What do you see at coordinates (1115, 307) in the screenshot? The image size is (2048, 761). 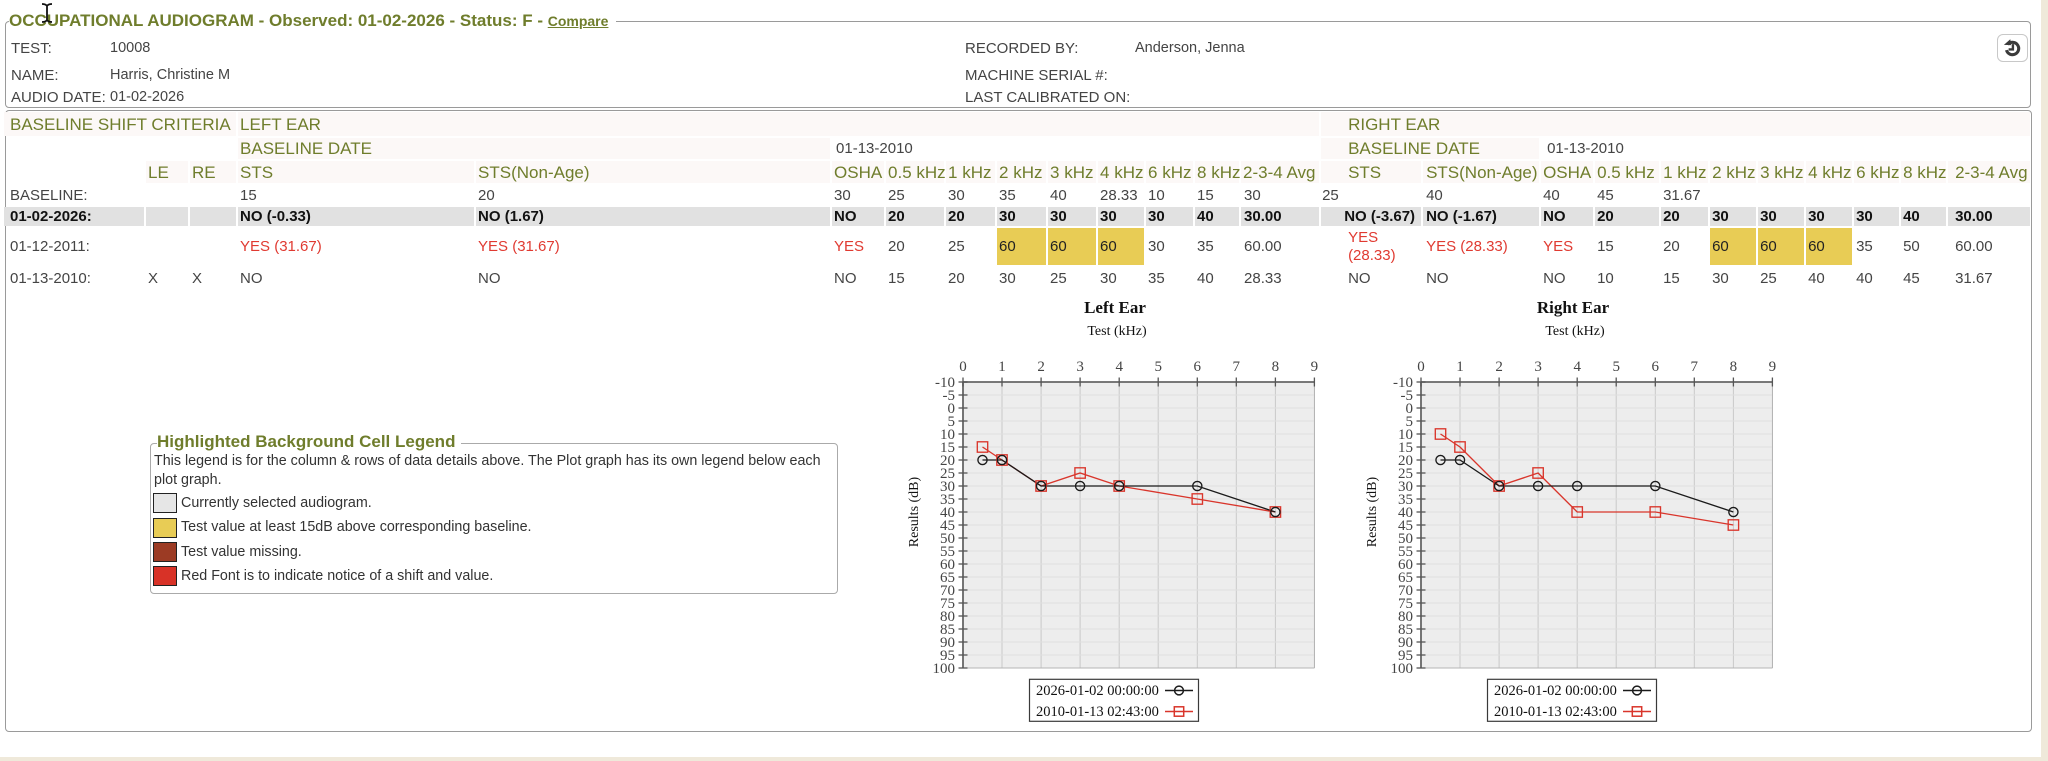 I see `svg-text: Left Ear` at bounding box center [1115, 307].